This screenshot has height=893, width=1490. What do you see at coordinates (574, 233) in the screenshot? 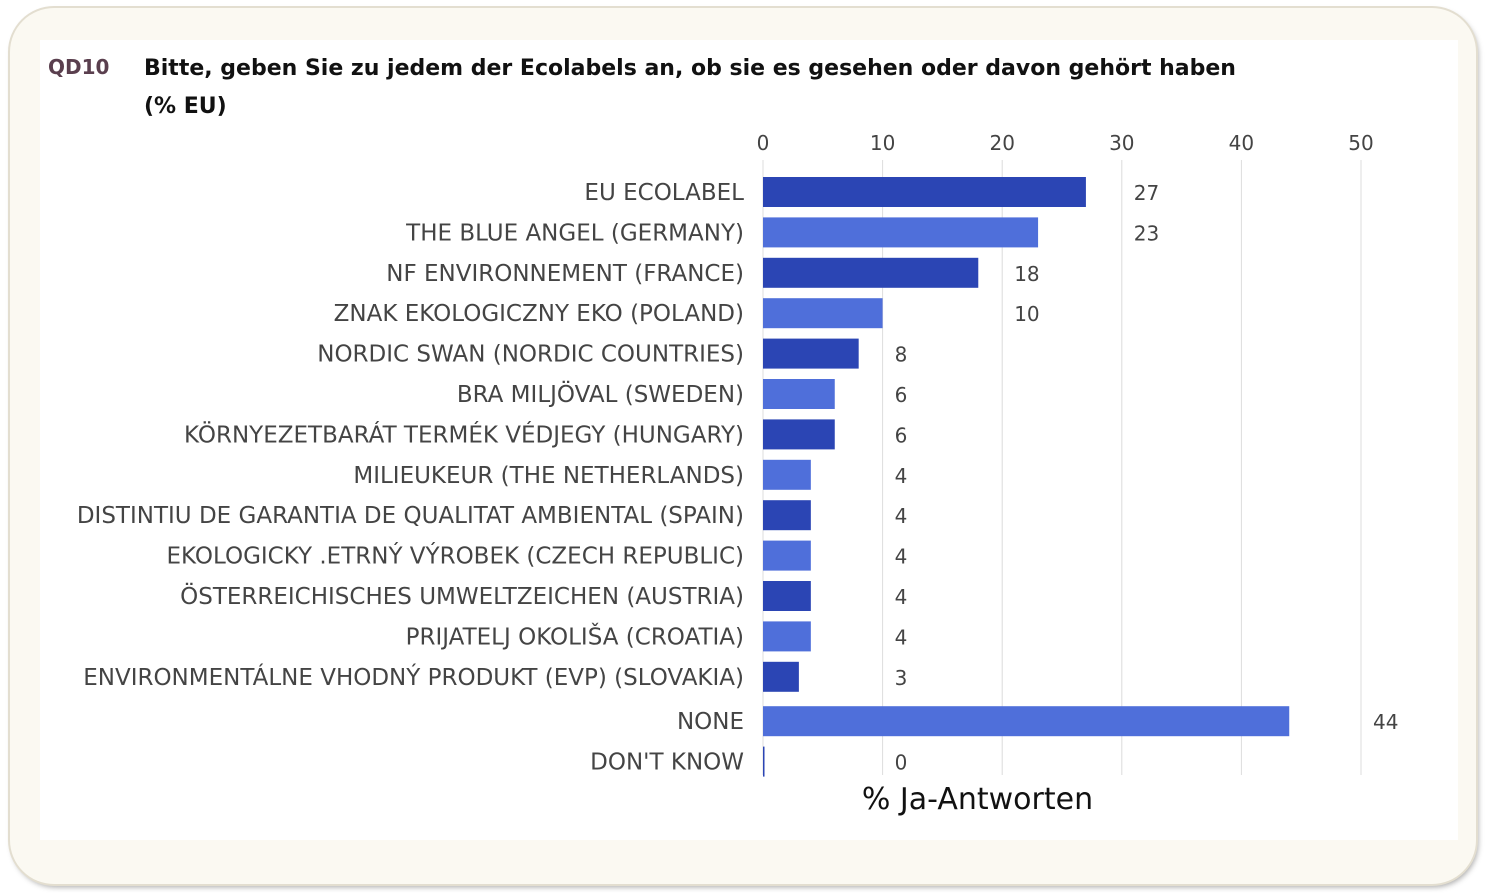
I see `category-label: THE BLUE ANGEL (GERMANY)` at bounding box center [574, 233].